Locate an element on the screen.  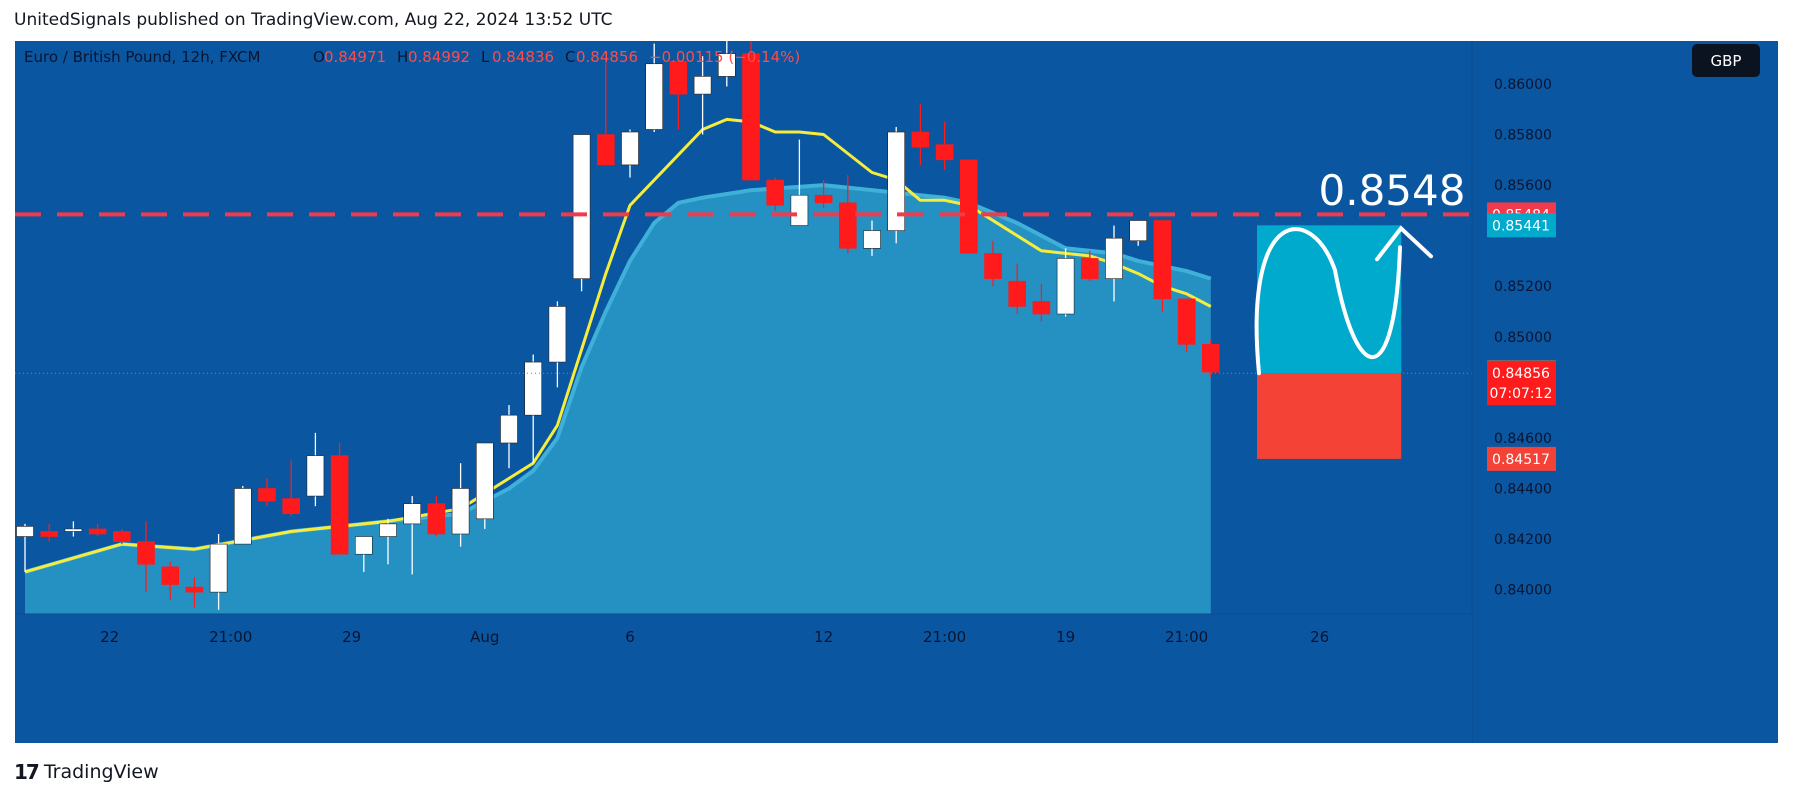
currency-label: GBP is located at coordinates (1726, 61).